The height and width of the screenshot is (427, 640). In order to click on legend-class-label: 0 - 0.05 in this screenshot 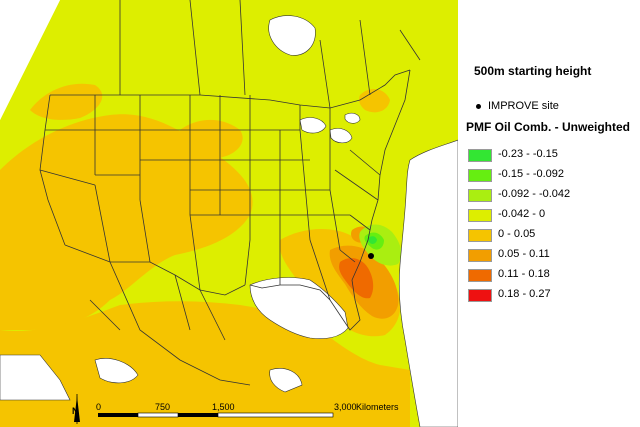, I will do `click(517, 234)`.